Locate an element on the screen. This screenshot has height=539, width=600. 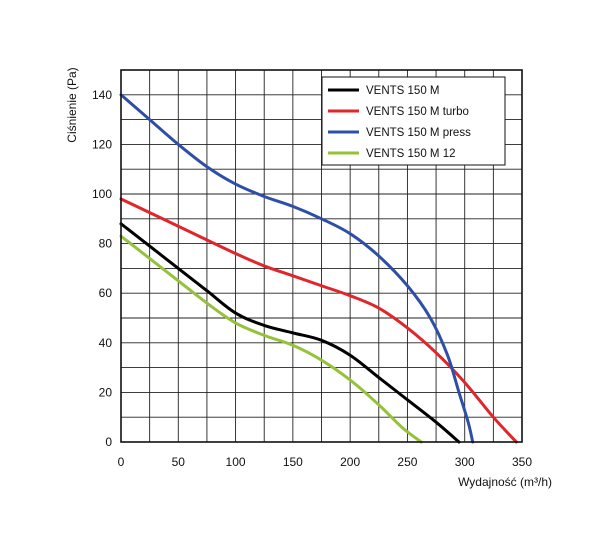
y-tick-label: 80 is located at coordinates (106, 244).